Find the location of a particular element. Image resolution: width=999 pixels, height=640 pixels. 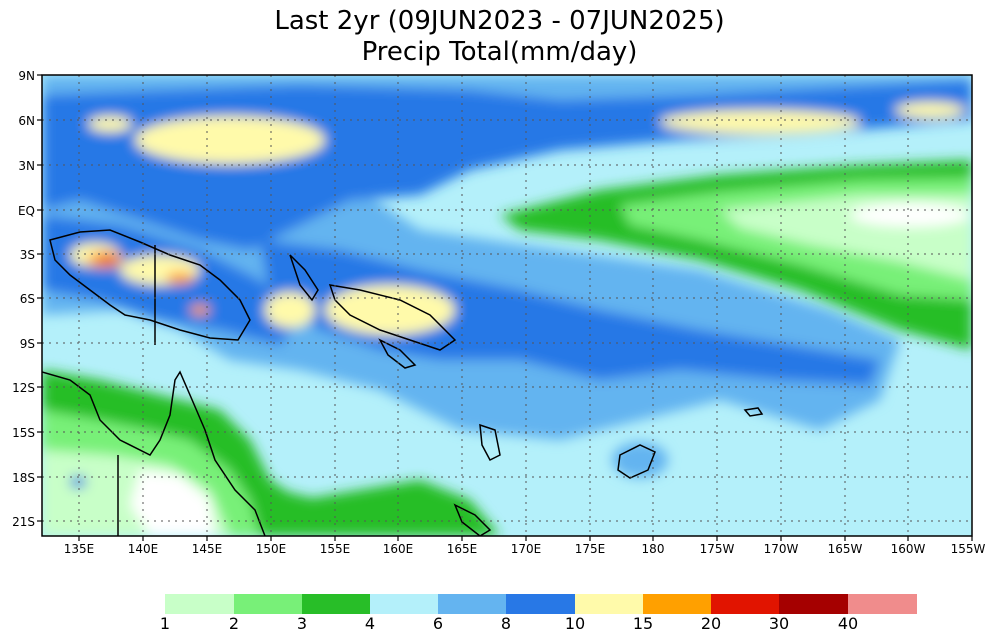

lat-label: 21S is located at coordinates (23, 522).